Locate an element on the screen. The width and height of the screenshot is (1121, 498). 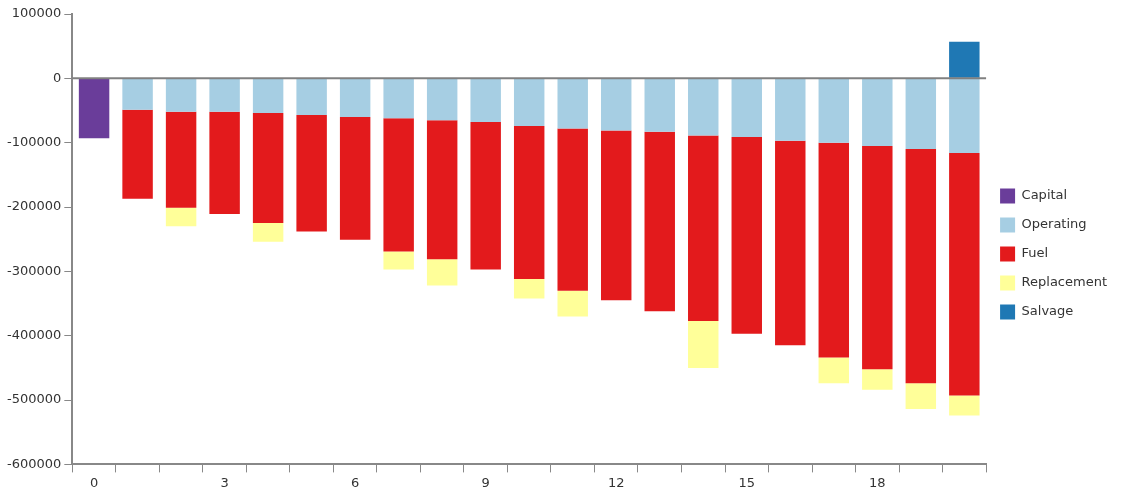
y-tick-label: -600000 is located at coordinates (34, 463).